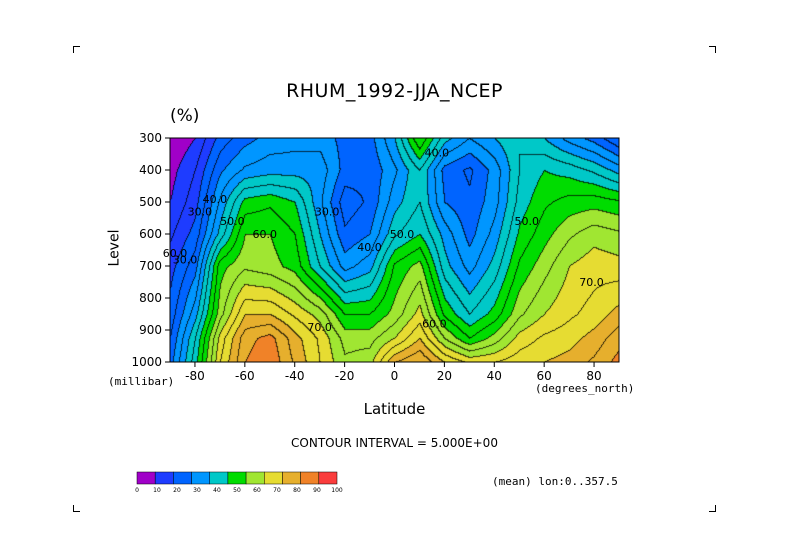 Image resolution: width=789 pixels, height=558 pixels. What do you see at coordinates (76, 508) in the screenshot?
I see `crop-mark-bottom-left` at bounding box center [76, 508].